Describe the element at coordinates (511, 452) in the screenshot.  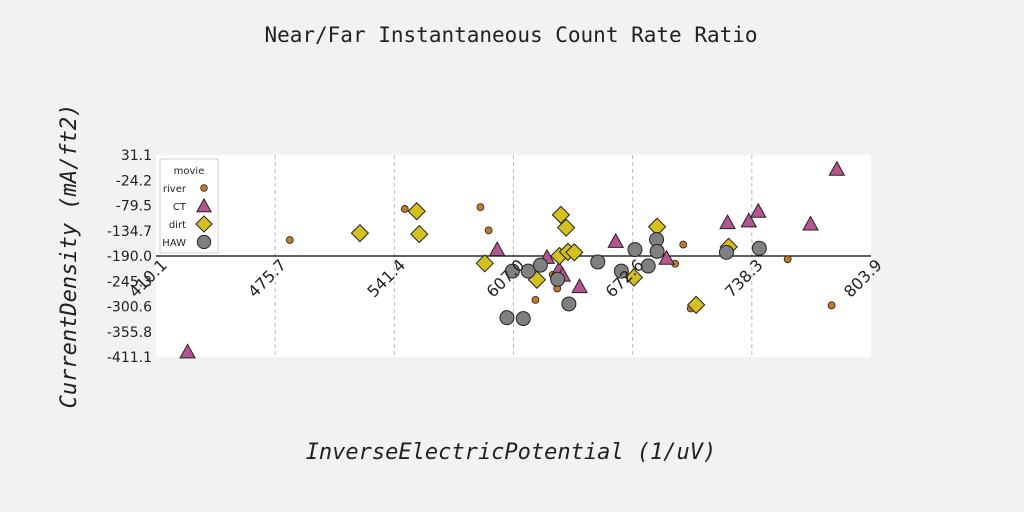
I see `x-axis-label: InverseElectricPotential (1/uV)` at that location.